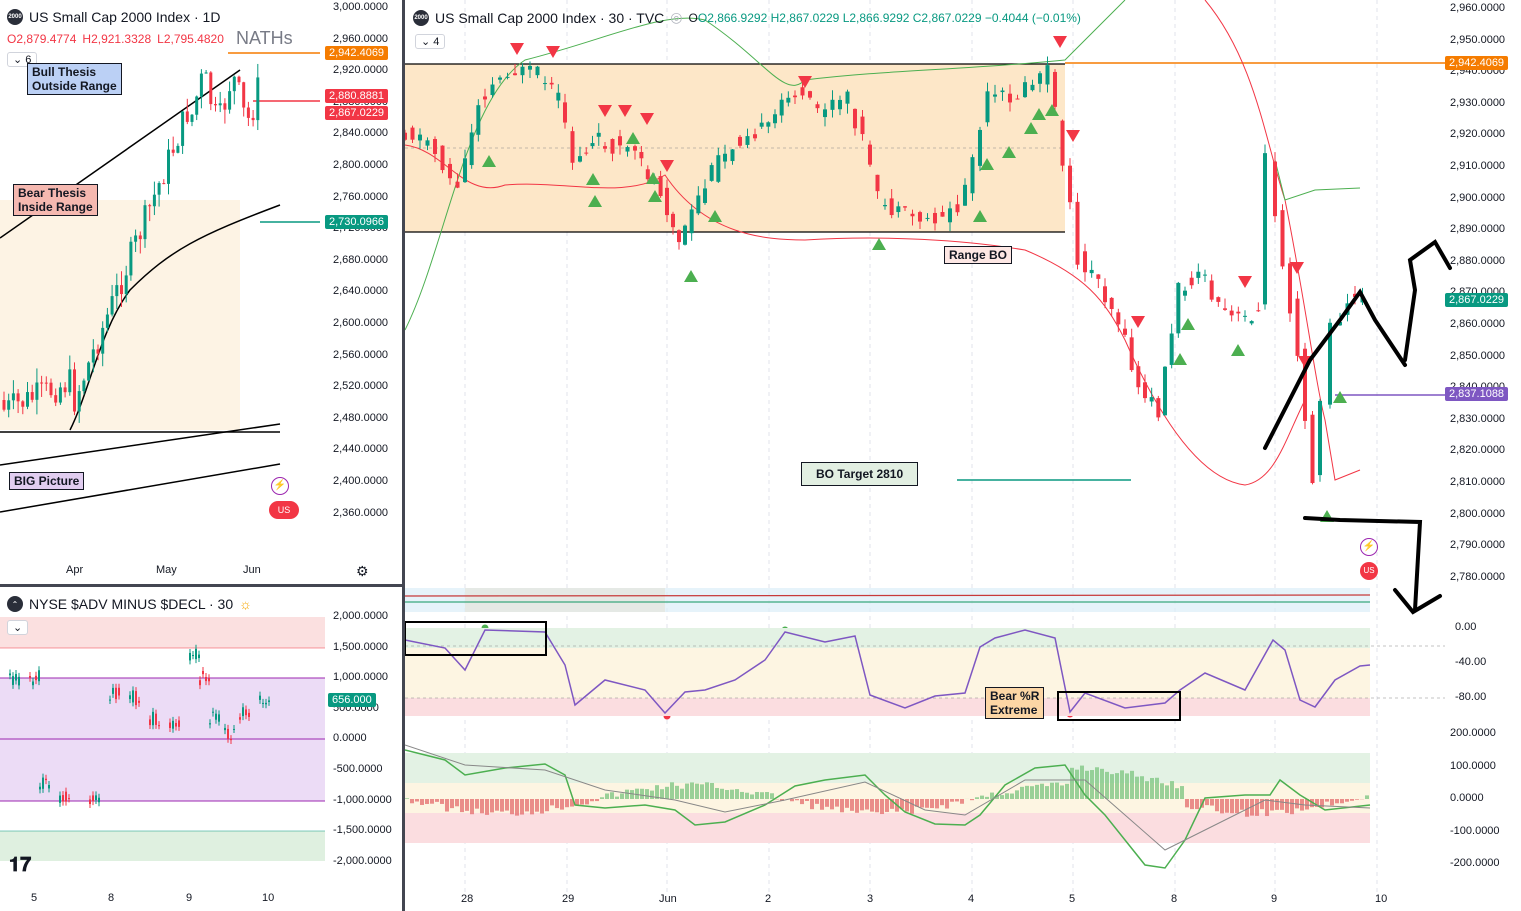  Describe the element at coordinates (1478, 197) in the screenshot. I see `axis-label: 2,900.0000` at that location.